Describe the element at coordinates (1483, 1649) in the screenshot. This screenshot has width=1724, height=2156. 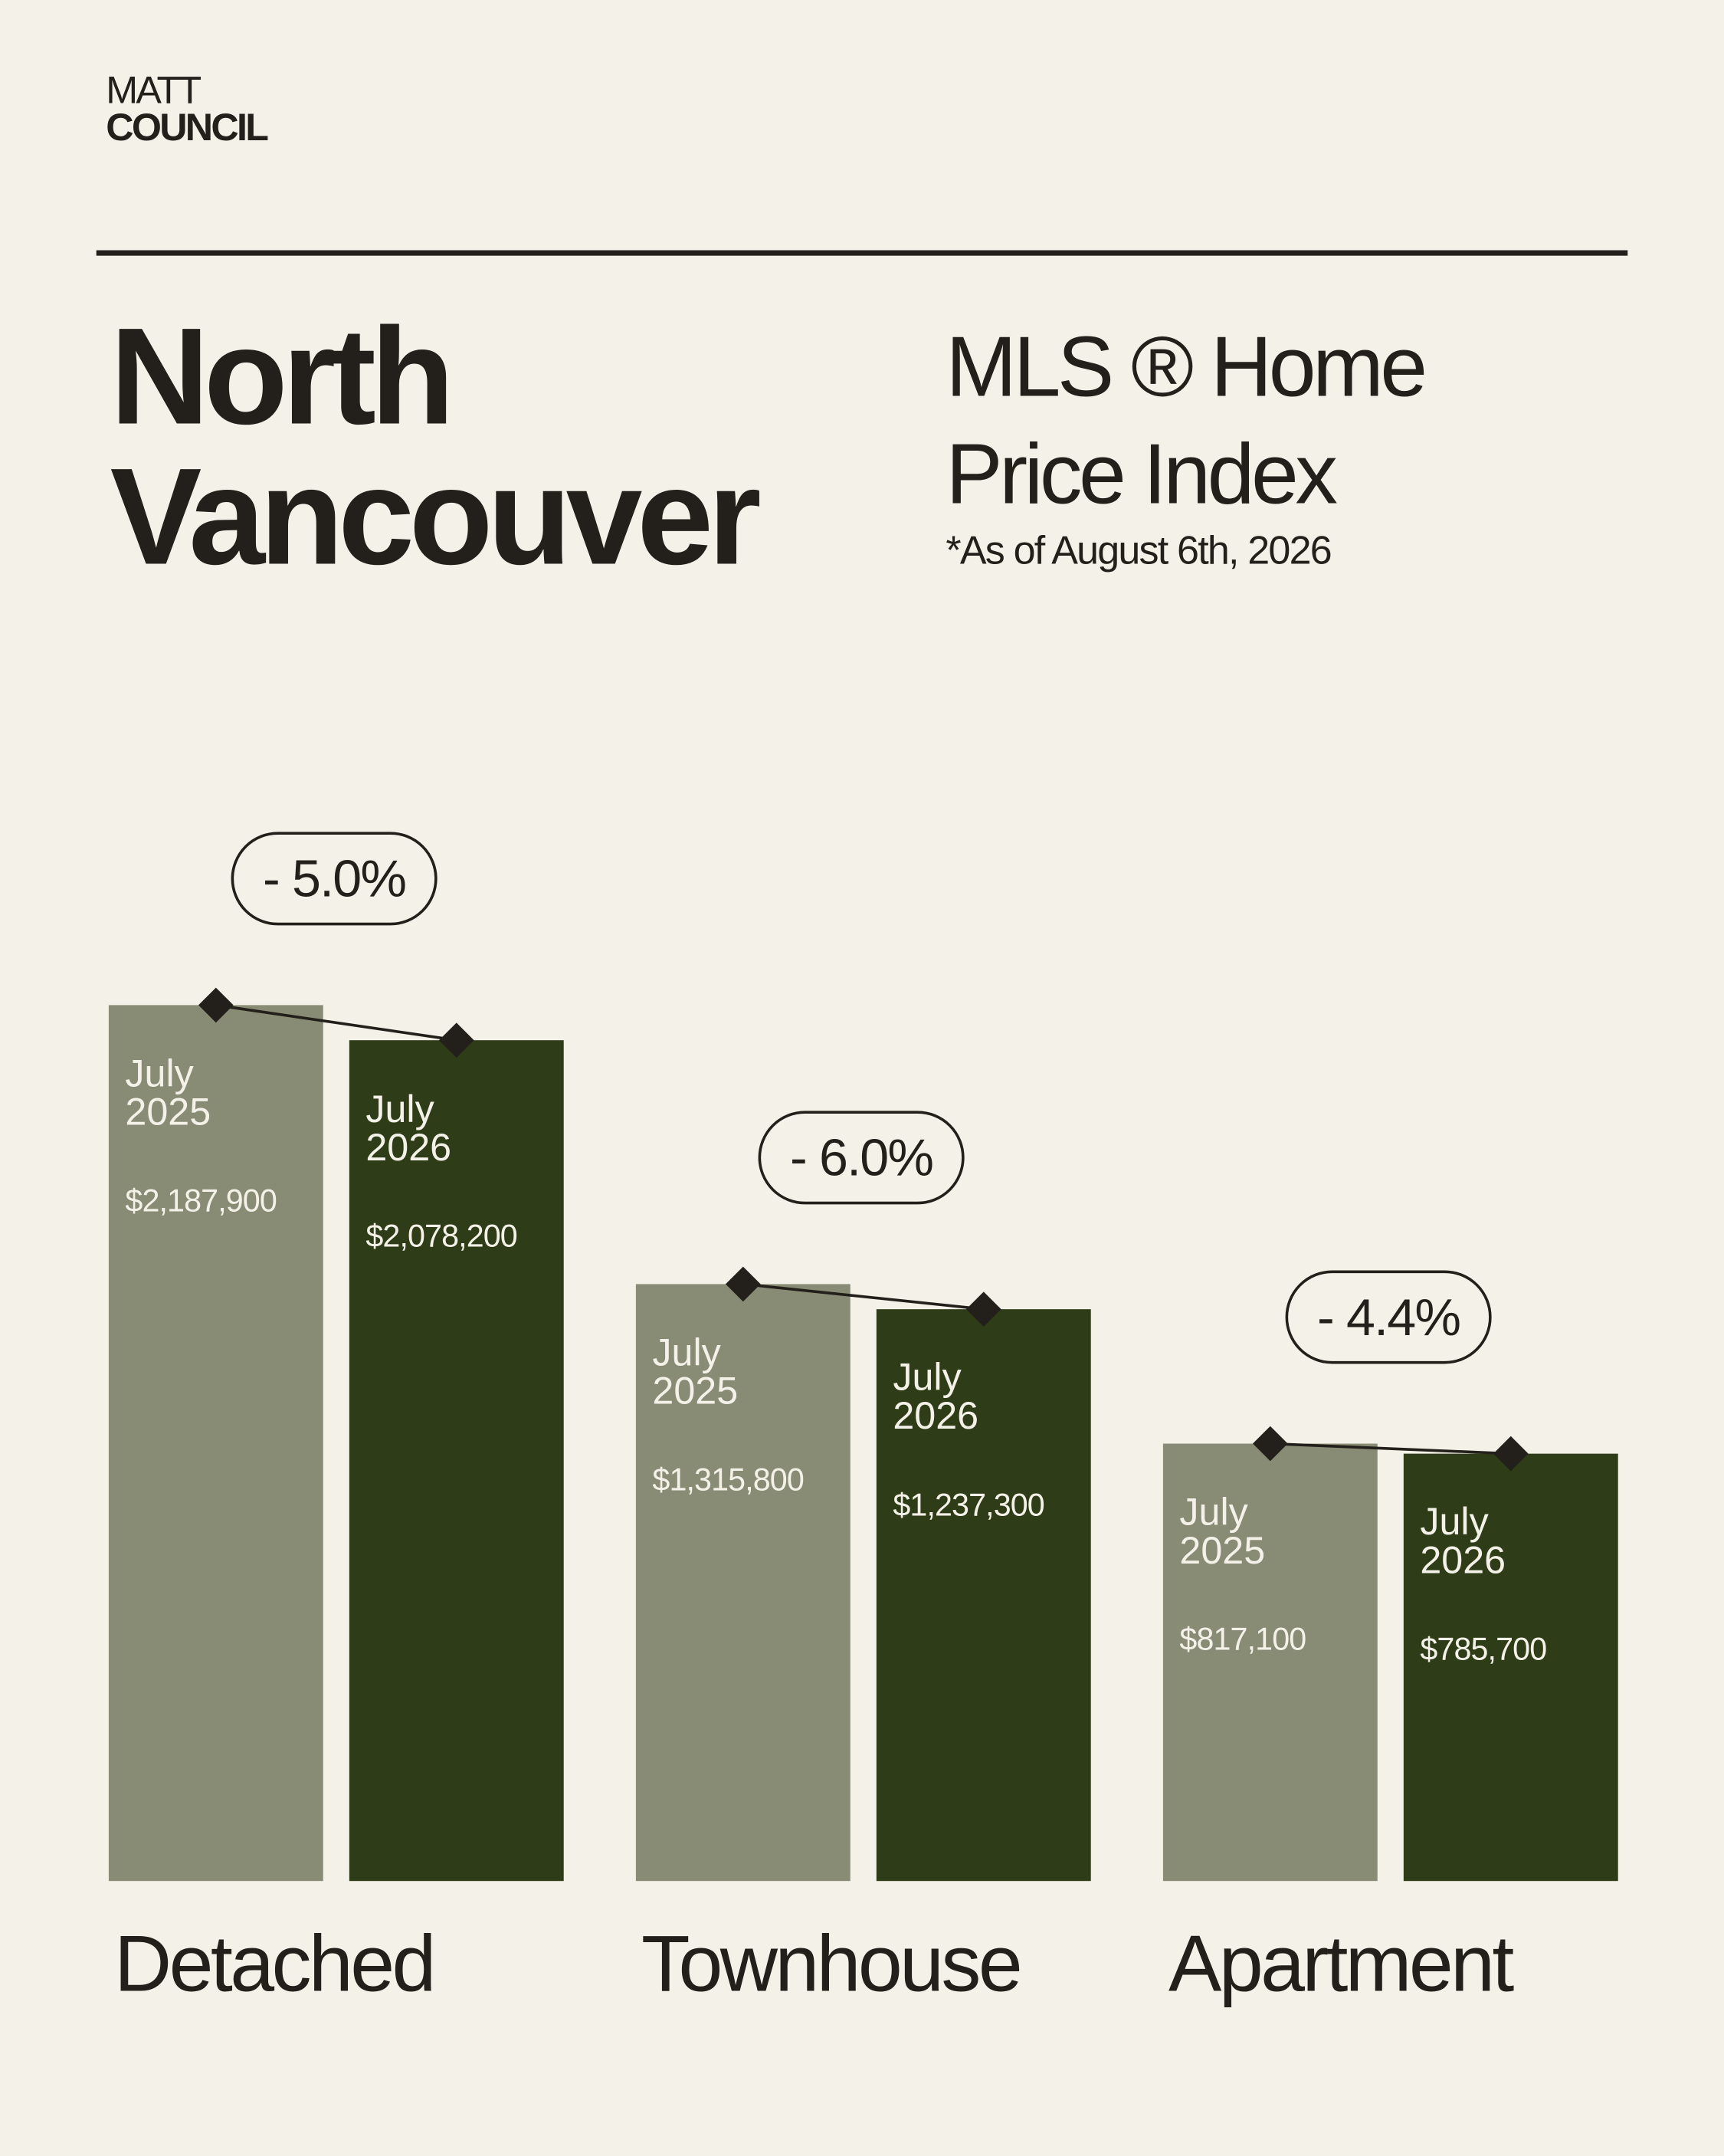
I see `value-label: $785,700` at that location.